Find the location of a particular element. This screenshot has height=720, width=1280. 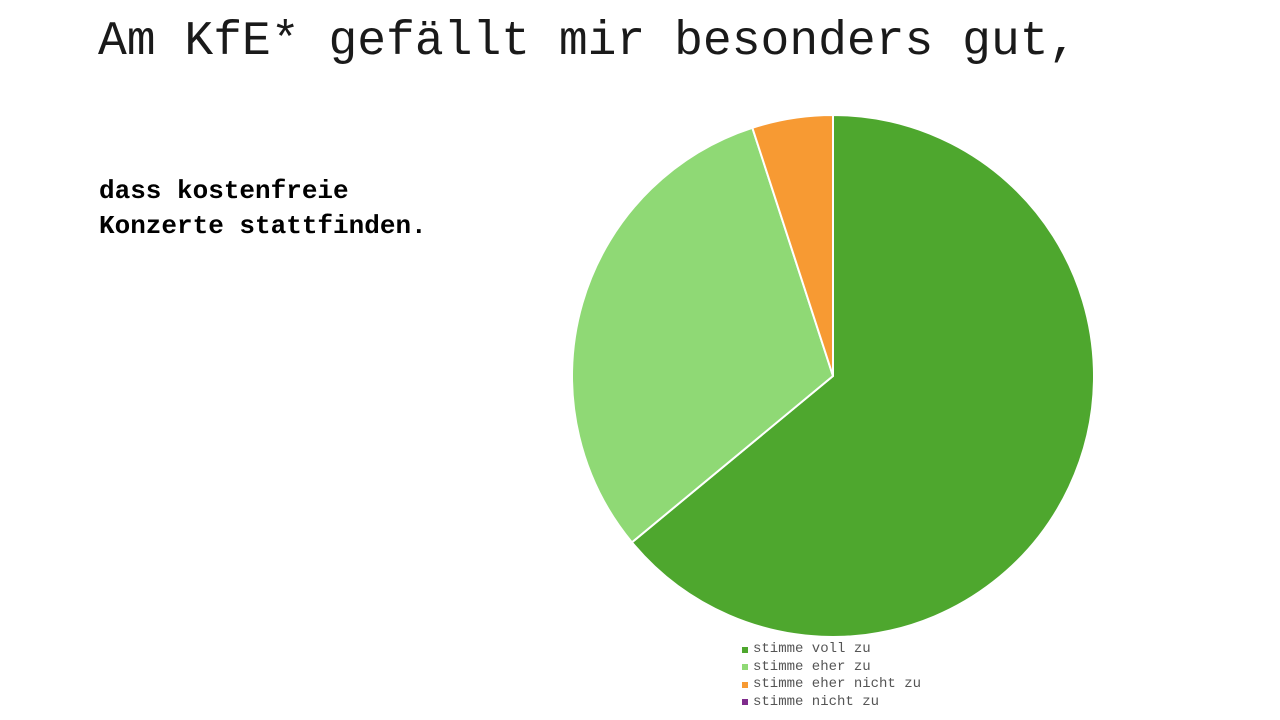

slide-subtitle: dass kostenfreie Konzerte stattfinden. is located at coordinates (263, 208).